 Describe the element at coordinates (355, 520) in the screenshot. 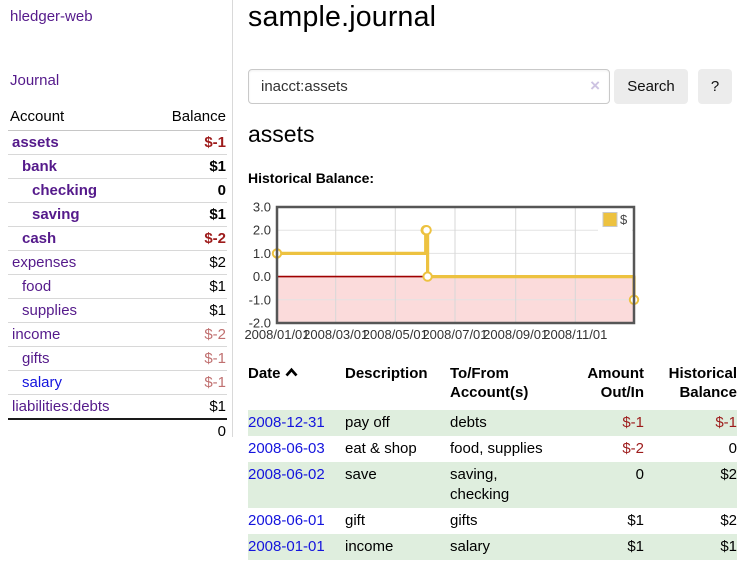

I see `transaction-description: gift` at that location.